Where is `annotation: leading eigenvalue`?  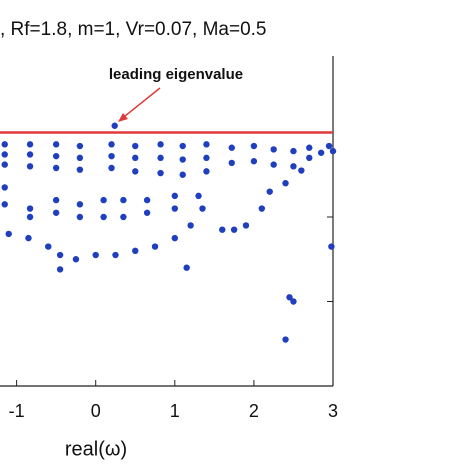
annotation: leading eigenvalue is located at coordinates (176, 74).